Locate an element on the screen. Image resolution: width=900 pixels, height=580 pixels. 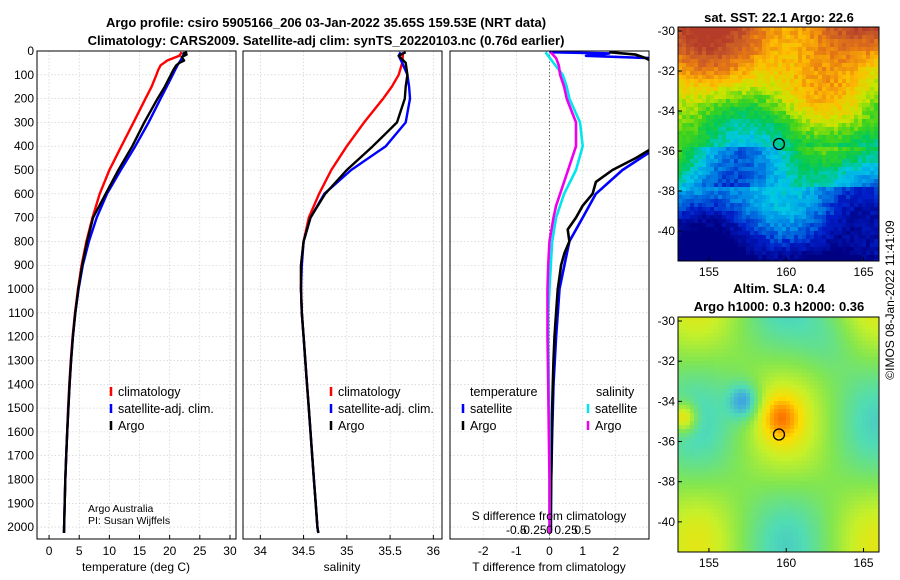
sst-map-title: sat. SST: 22.1 Argo: 22.6 is located at coordinates (779, 17).